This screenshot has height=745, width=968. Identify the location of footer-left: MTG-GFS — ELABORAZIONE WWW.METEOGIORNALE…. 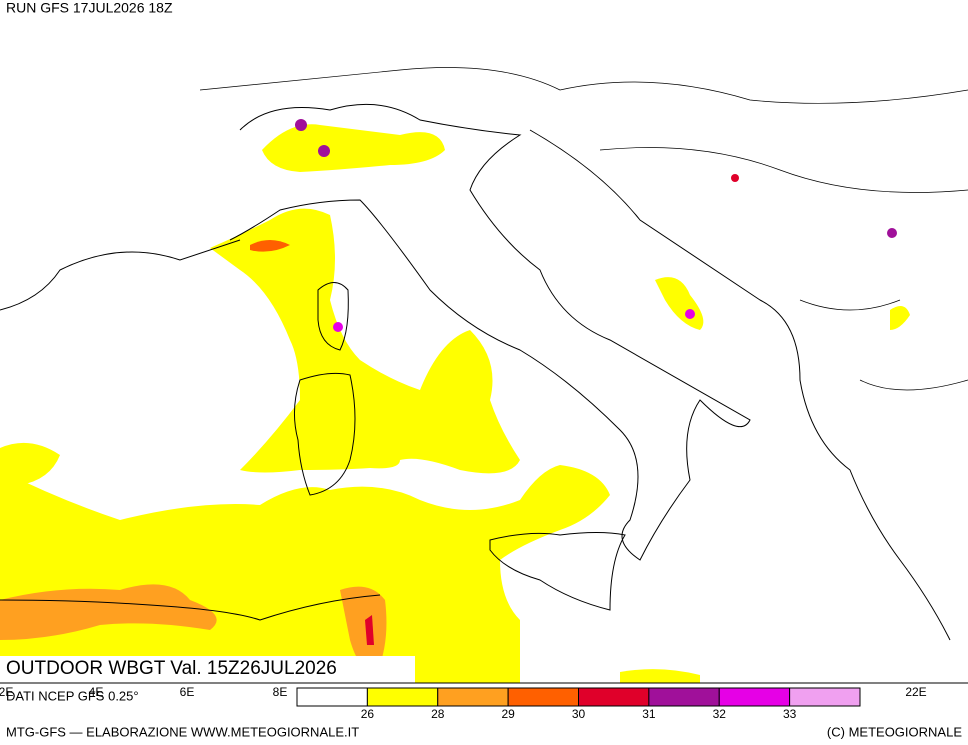
(182, 731).